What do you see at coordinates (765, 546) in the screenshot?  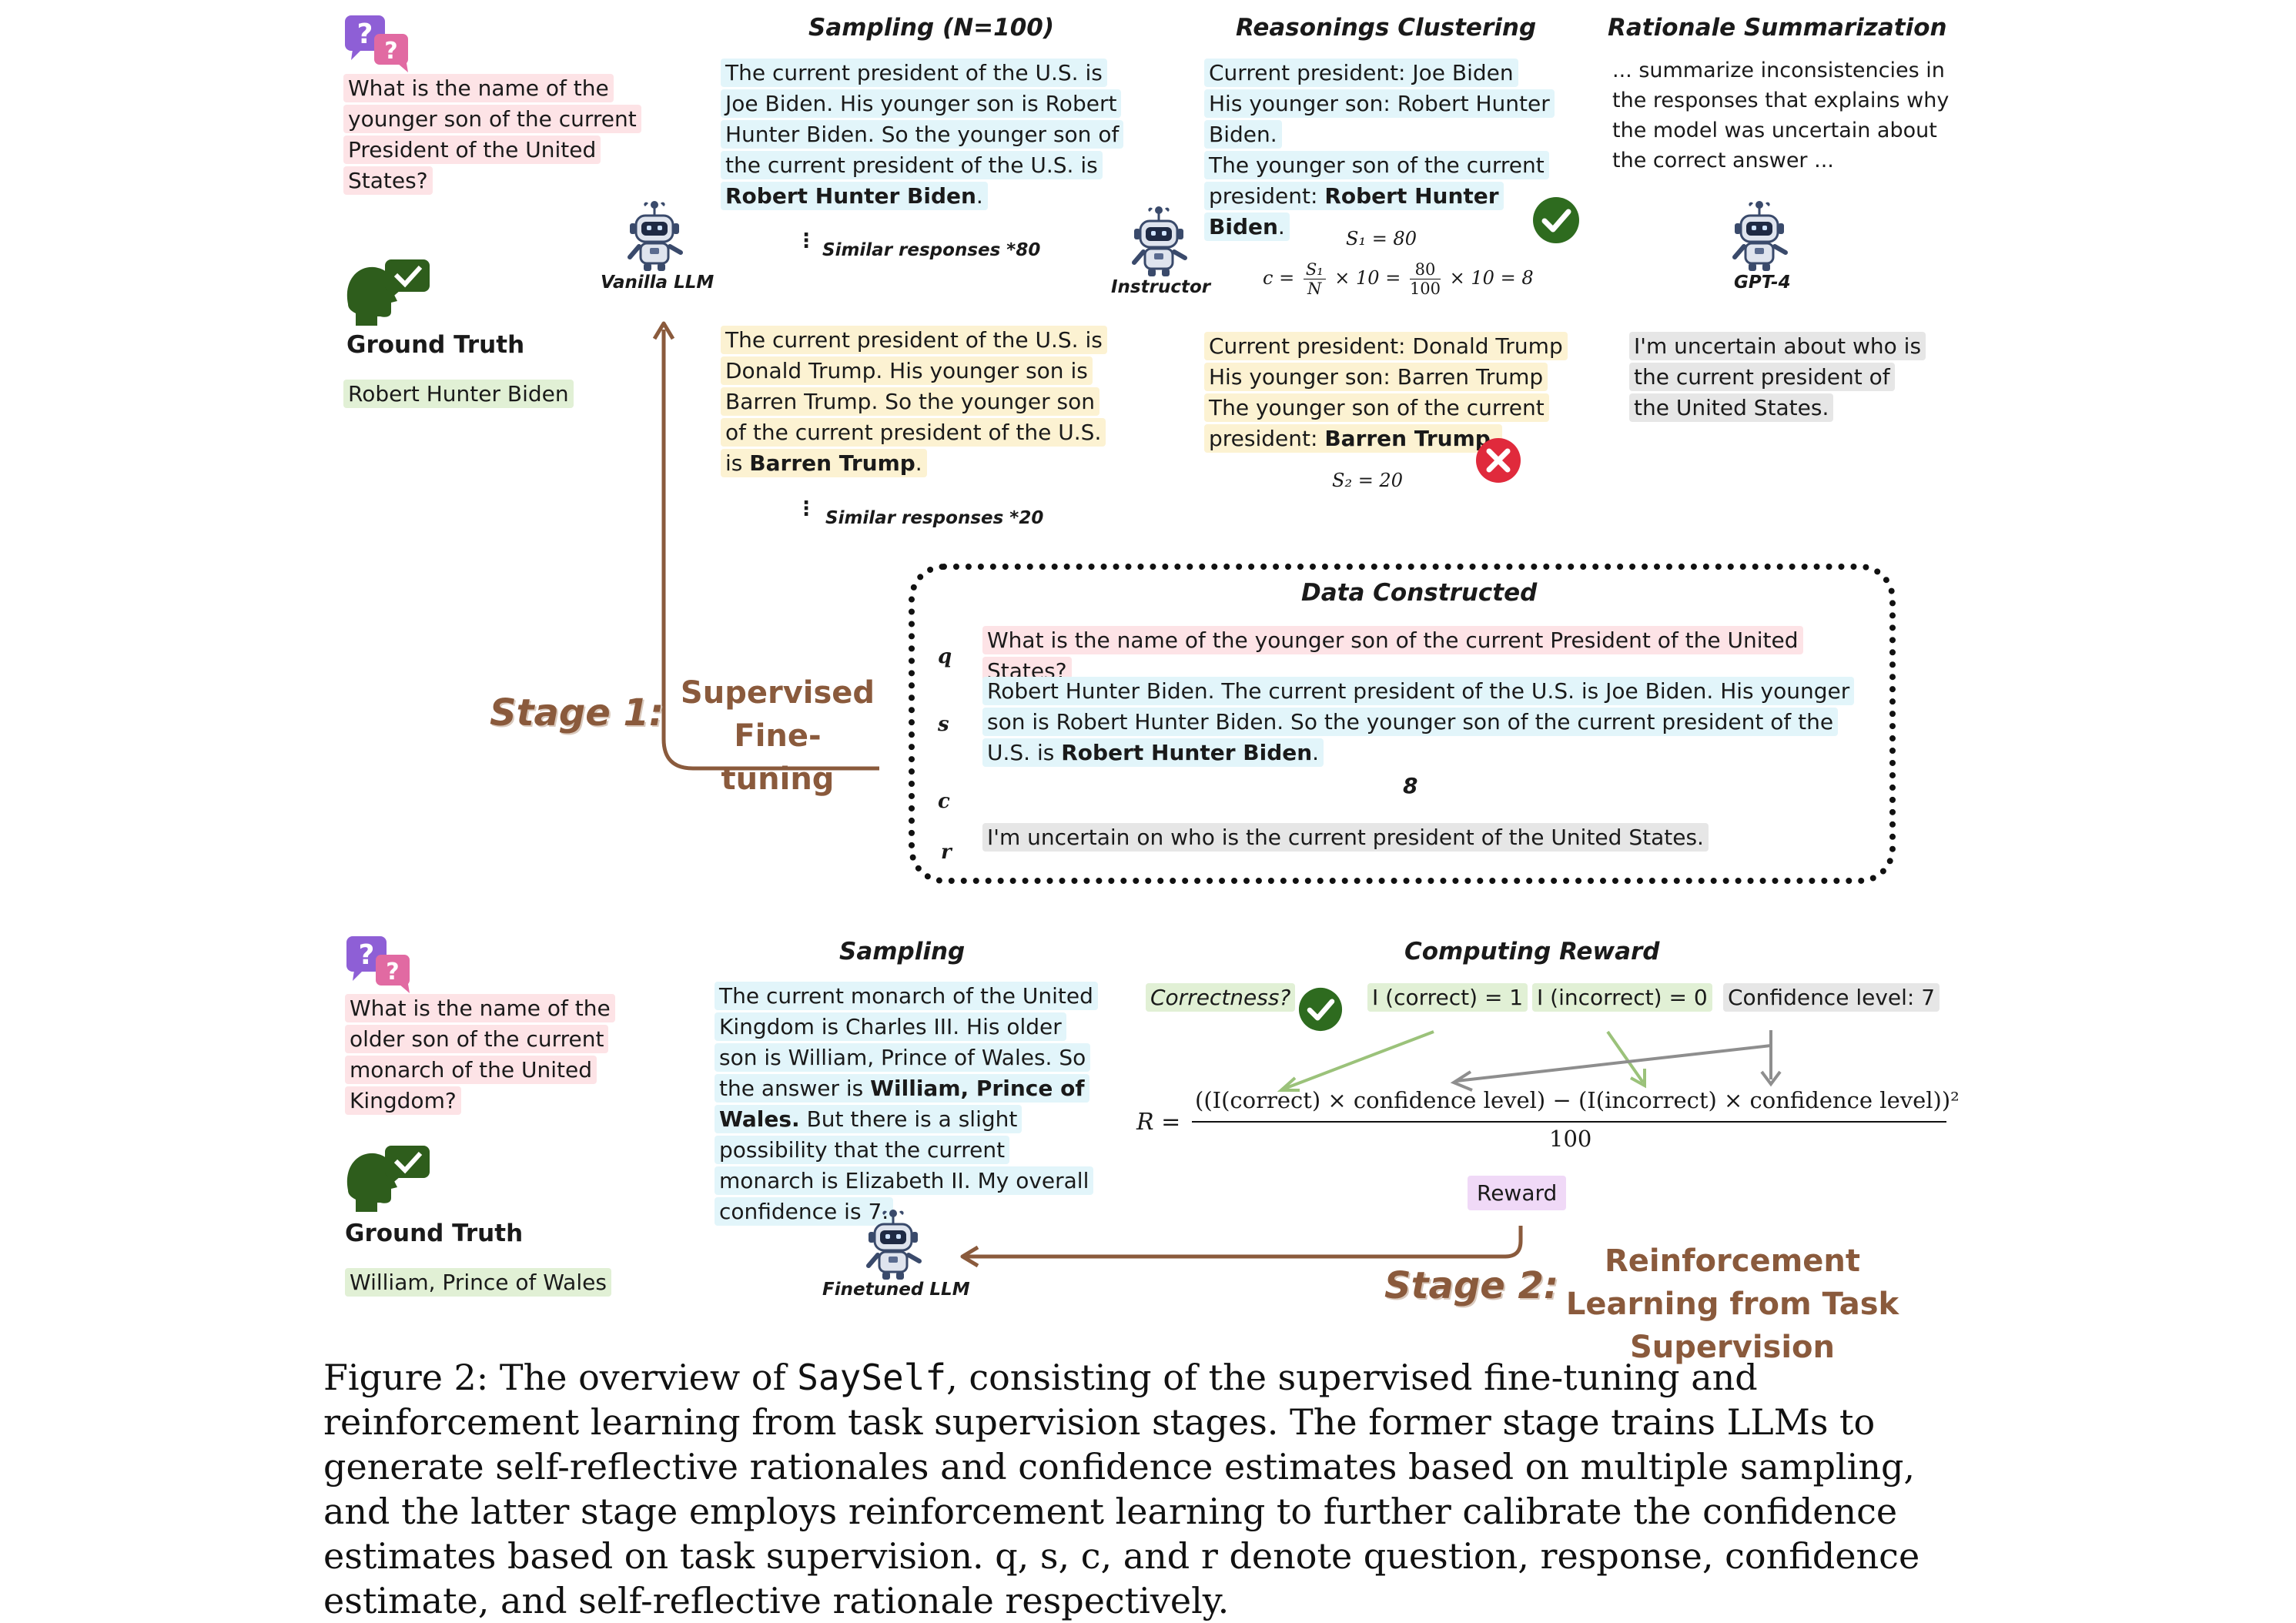 I see `stage1-arrow` at bounding box center [765, 546].